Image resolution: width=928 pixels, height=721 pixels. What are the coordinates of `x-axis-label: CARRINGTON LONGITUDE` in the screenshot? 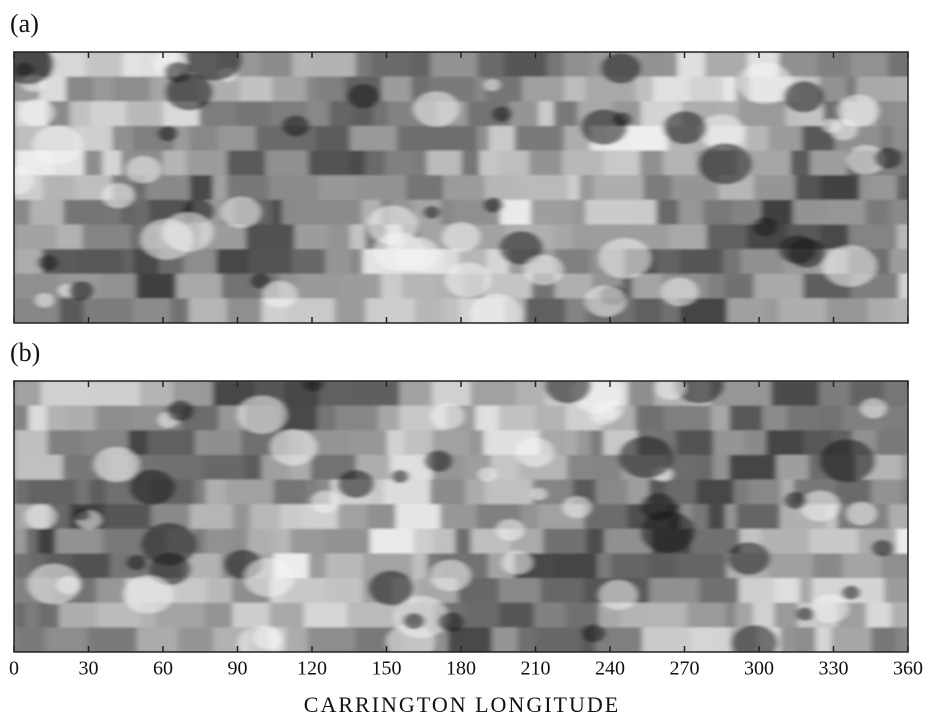 It's located at (462, 704).